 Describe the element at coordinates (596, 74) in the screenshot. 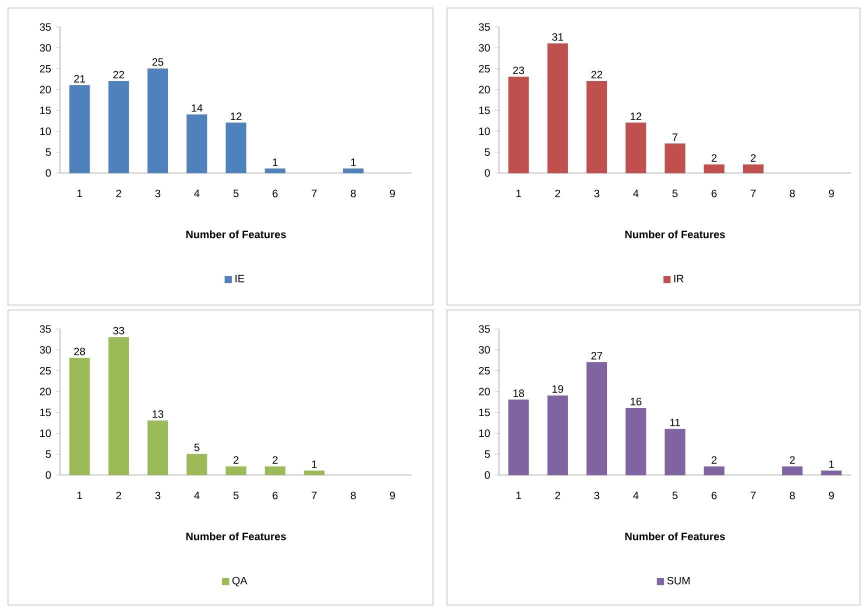

I see `data-label: 22` at that location.